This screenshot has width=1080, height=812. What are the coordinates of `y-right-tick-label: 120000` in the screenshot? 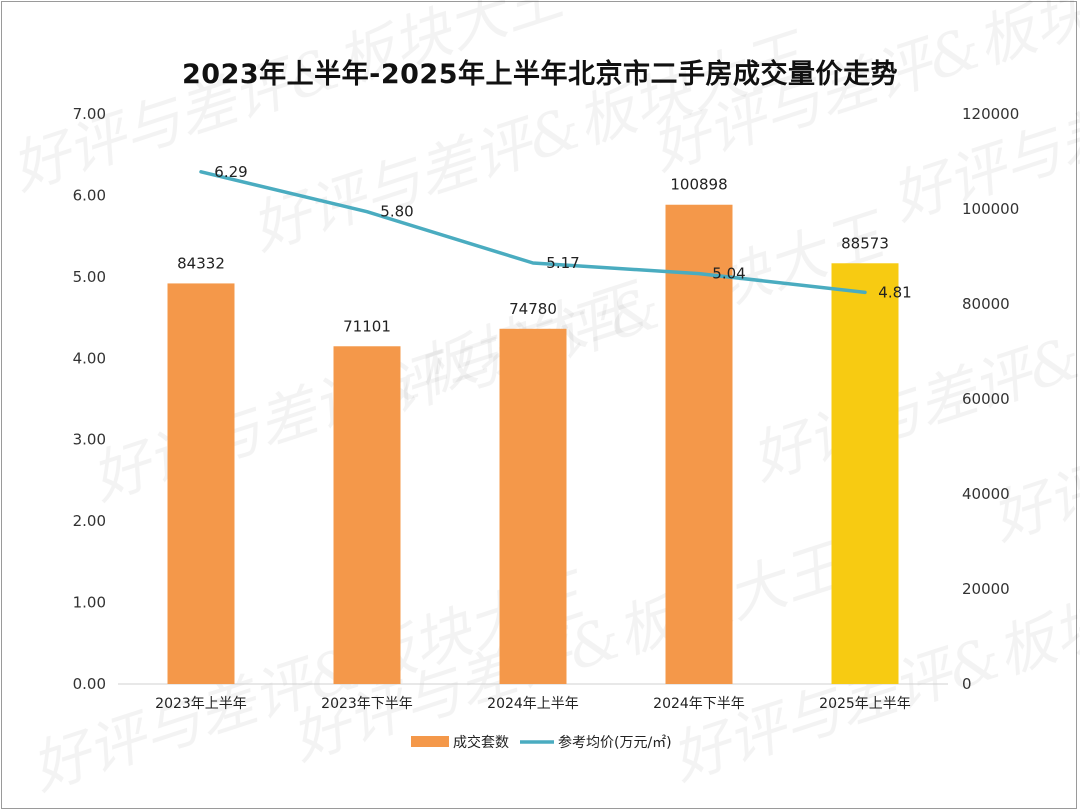 It's located at (990, 114).